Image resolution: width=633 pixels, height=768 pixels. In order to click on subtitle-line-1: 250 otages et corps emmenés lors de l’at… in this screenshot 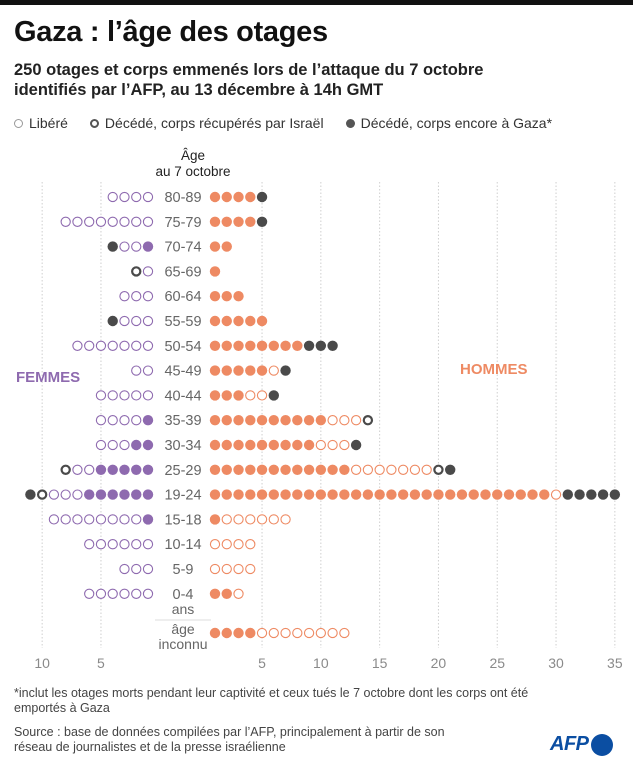, I will do `click(249, 70)`.